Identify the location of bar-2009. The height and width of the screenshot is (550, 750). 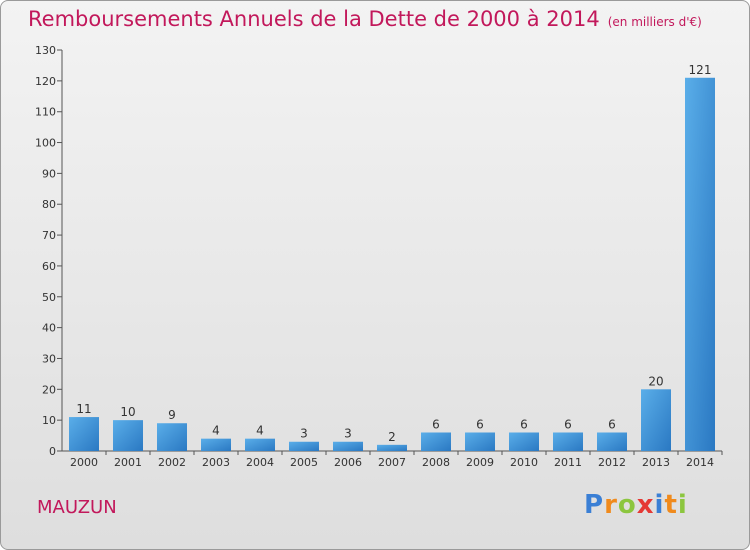
(480, 441).